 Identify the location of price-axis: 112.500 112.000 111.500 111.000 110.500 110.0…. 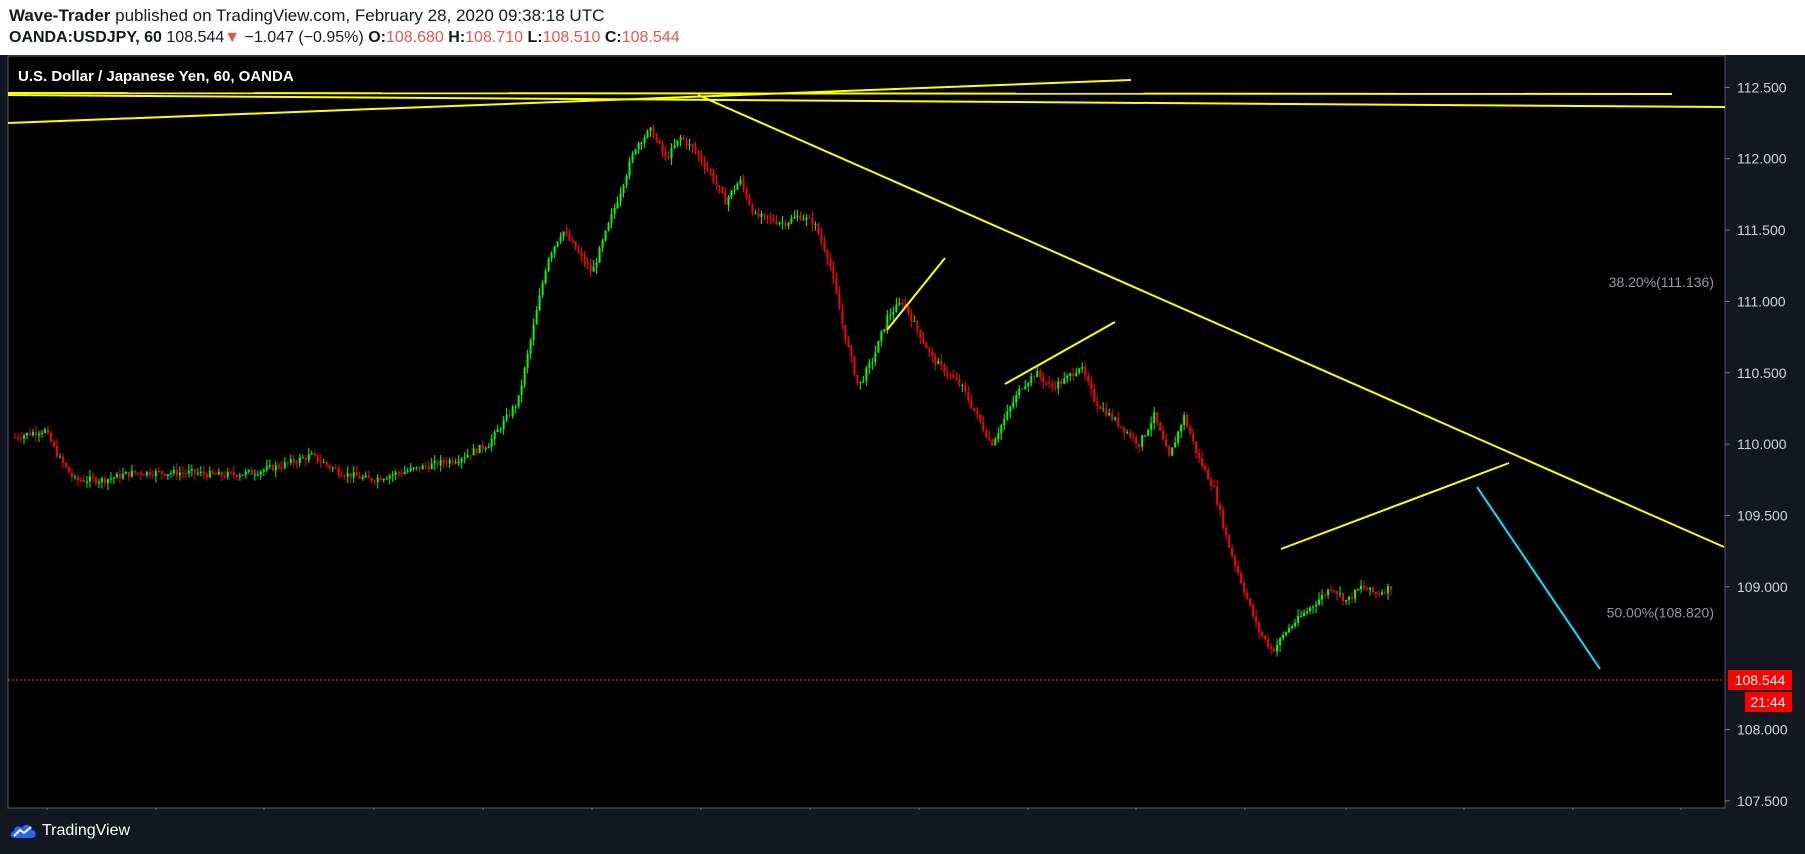
(1756, 444).